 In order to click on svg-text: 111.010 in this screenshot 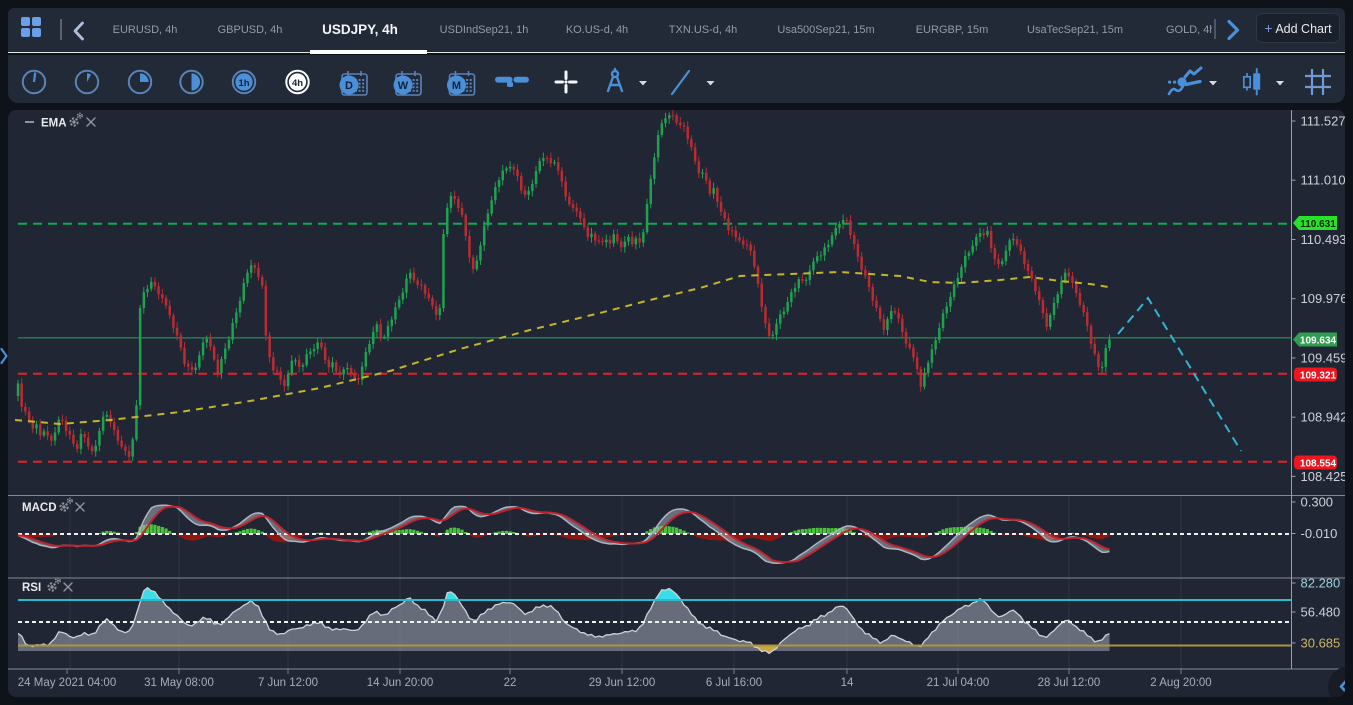, I will do `click(1323, 180)`.